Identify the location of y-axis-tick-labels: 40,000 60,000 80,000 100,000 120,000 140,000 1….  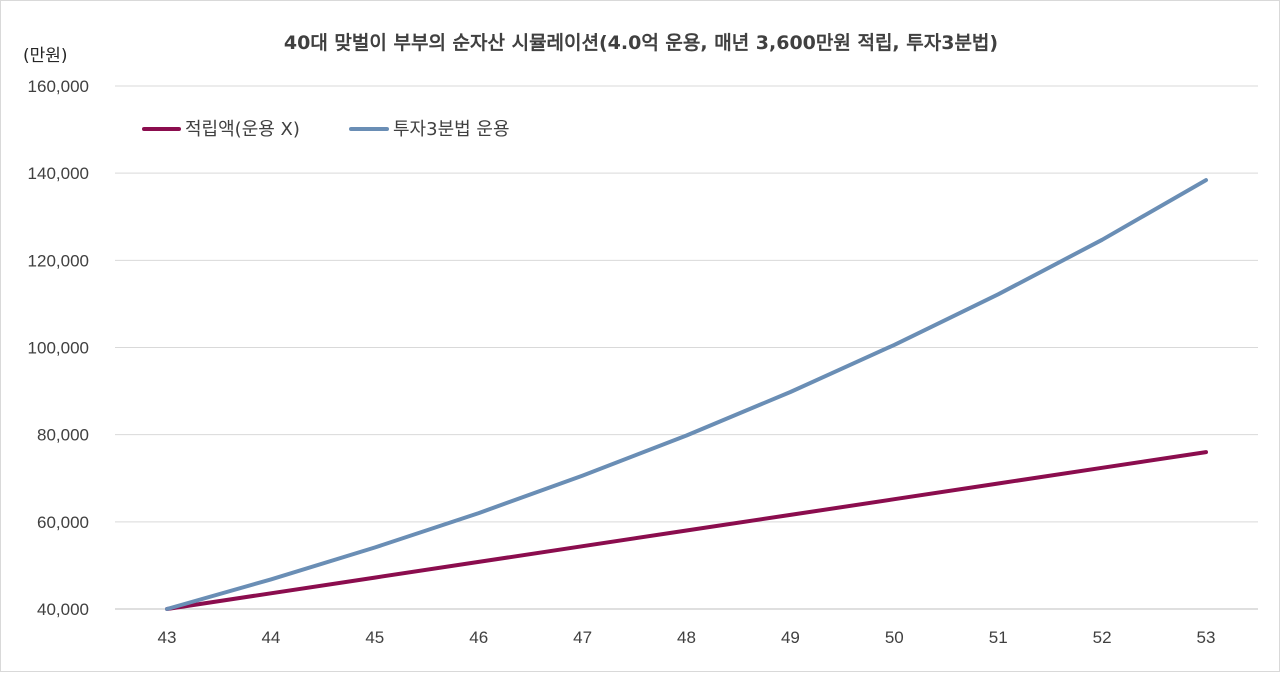
(58, 348).